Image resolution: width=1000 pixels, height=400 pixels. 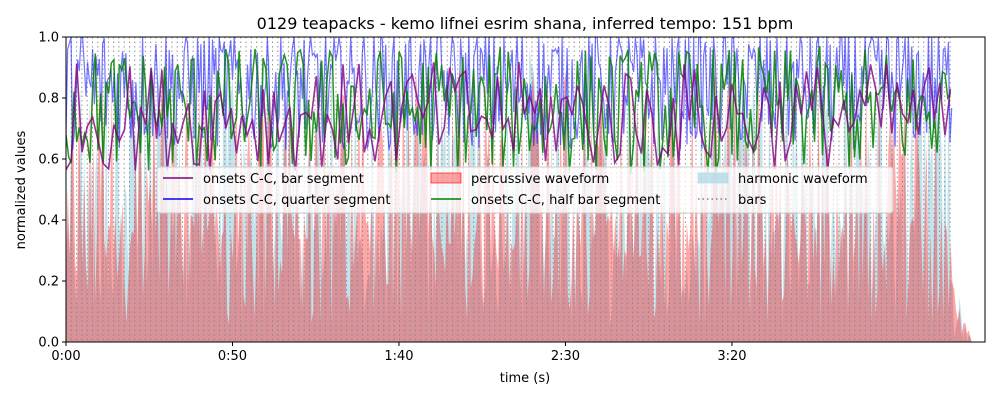 I want to click on legend-label: onsets C-C, half bar segment, so click(x=565, y=200).